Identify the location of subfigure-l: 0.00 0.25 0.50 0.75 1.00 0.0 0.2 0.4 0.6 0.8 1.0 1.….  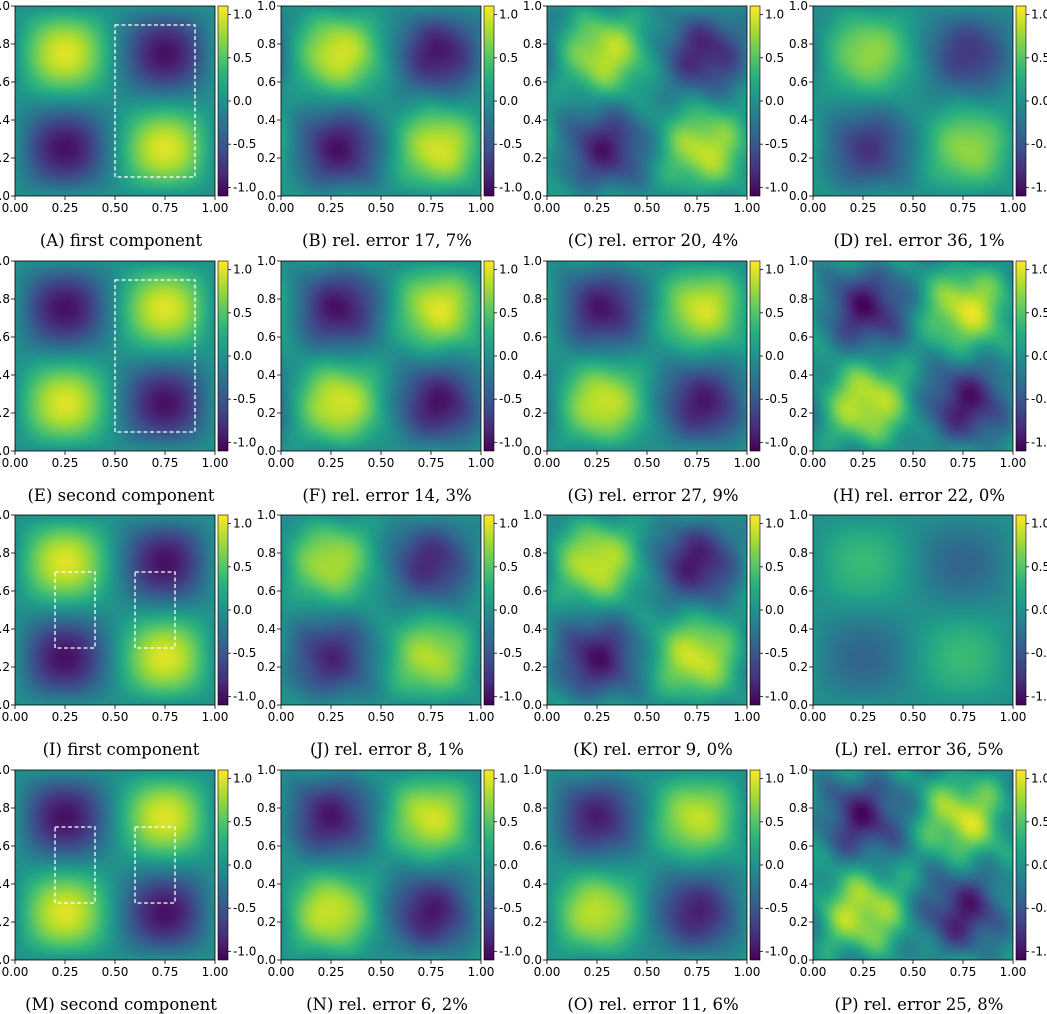
(918, 633).